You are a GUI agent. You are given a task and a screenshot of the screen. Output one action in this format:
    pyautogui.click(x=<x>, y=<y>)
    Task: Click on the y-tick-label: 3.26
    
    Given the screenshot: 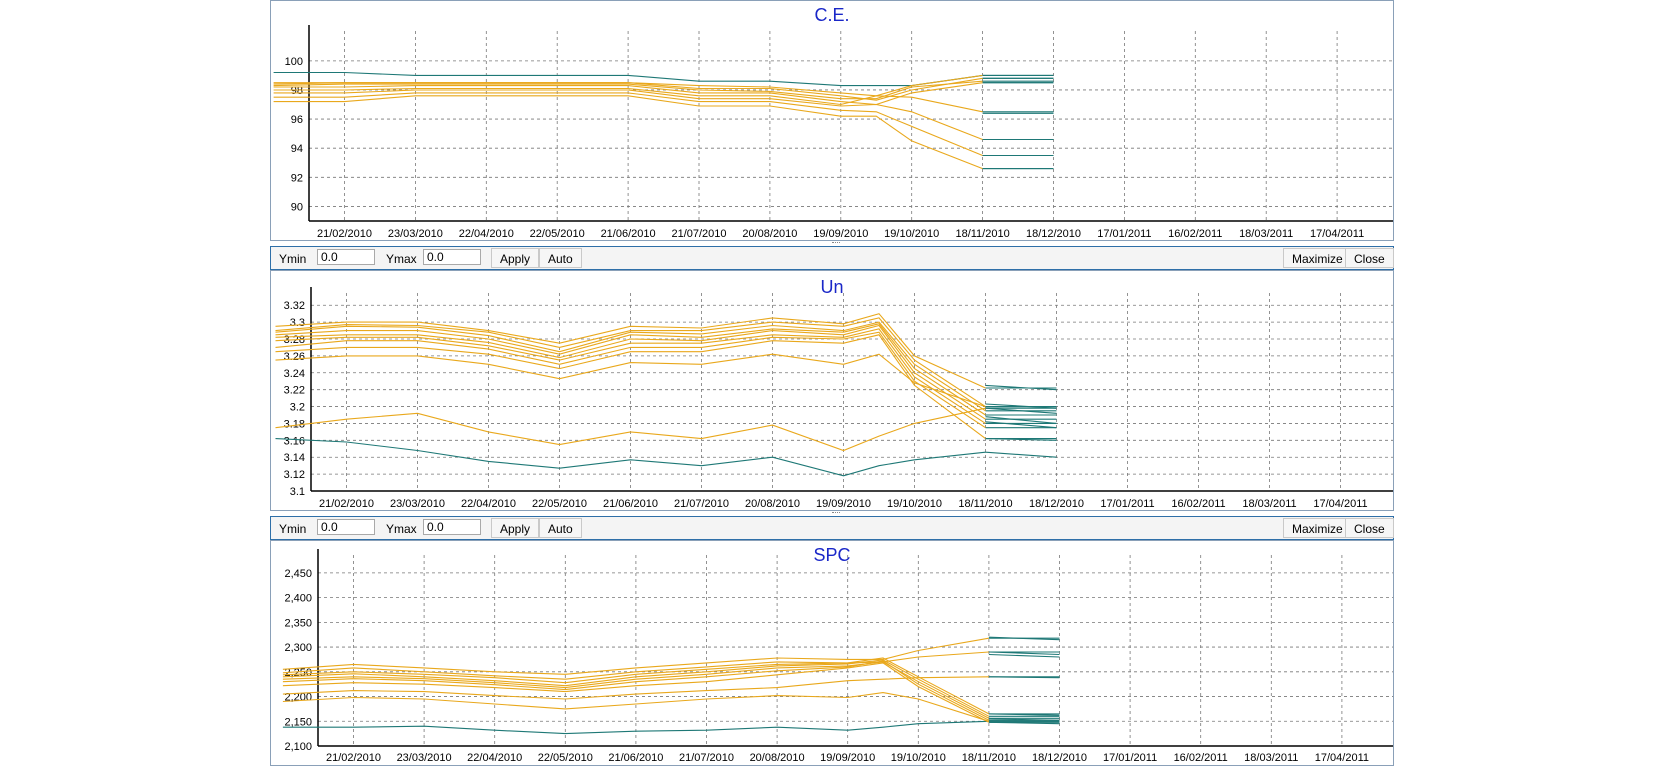 What is the action you would take?
    pyautogui.click(x=294, y=357)
    